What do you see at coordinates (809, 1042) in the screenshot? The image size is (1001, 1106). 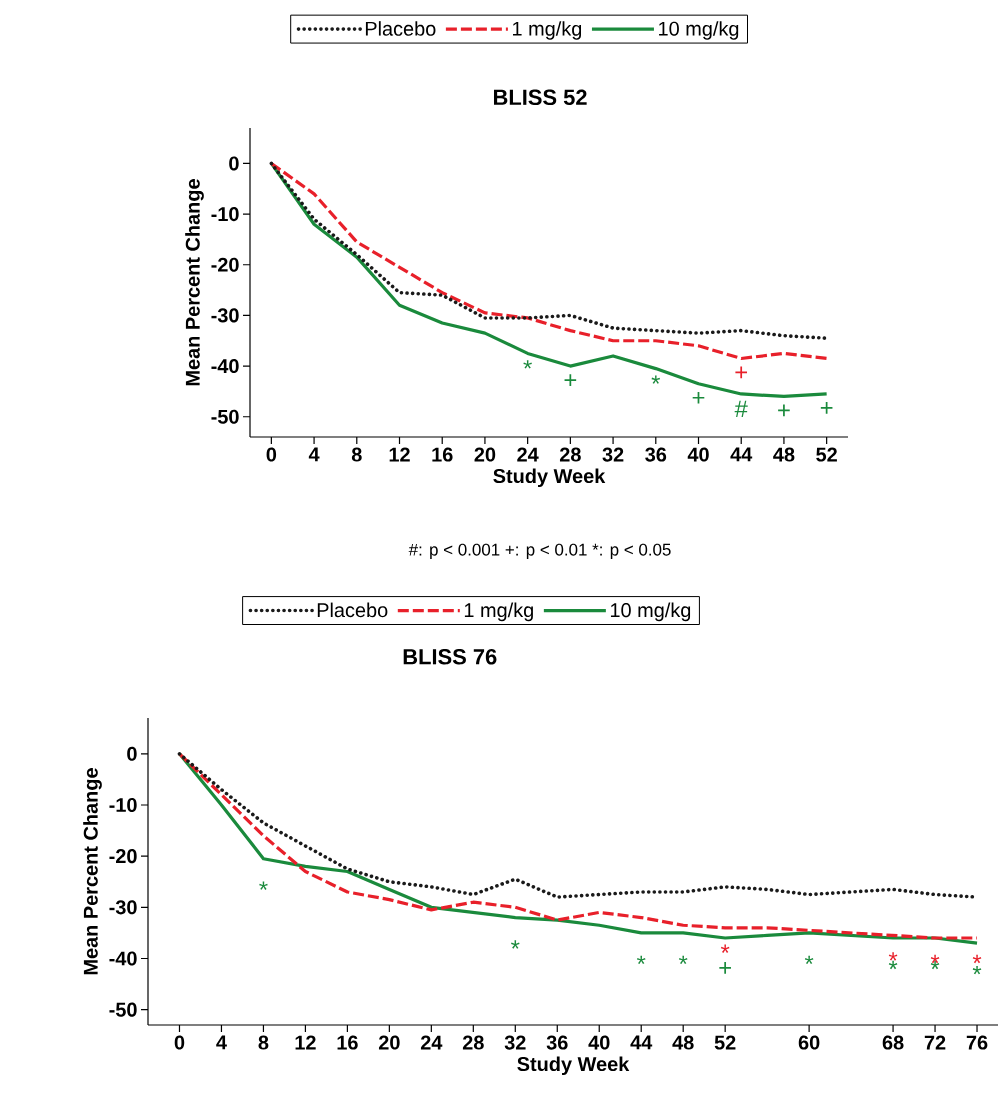 I see `x-tick-label: 60` at bounding box center [809, 1042].